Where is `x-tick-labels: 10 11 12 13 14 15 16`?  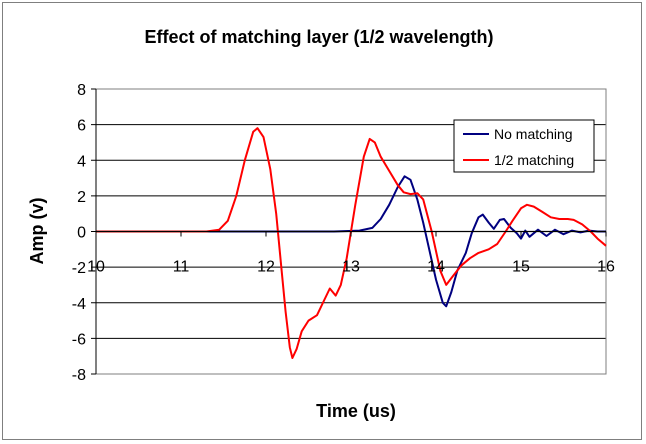
x-tick-labels: 10 11 12 13 14 15 16 is located at coordinates (351, 267).